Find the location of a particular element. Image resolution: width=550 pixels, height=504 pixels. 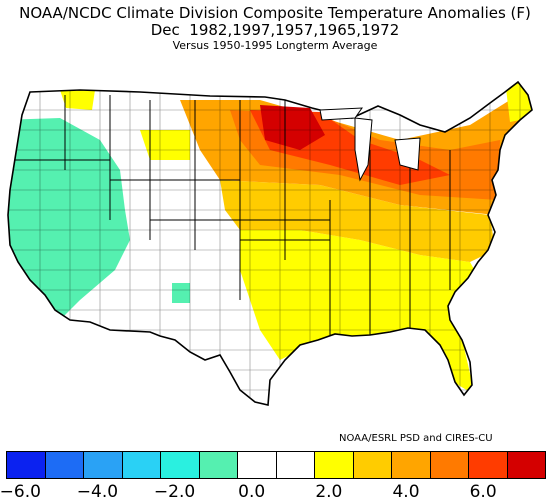

map-subtitle-years: Dec 1982,1997,1957,1965,1972 is located at coordinates (275, 30).